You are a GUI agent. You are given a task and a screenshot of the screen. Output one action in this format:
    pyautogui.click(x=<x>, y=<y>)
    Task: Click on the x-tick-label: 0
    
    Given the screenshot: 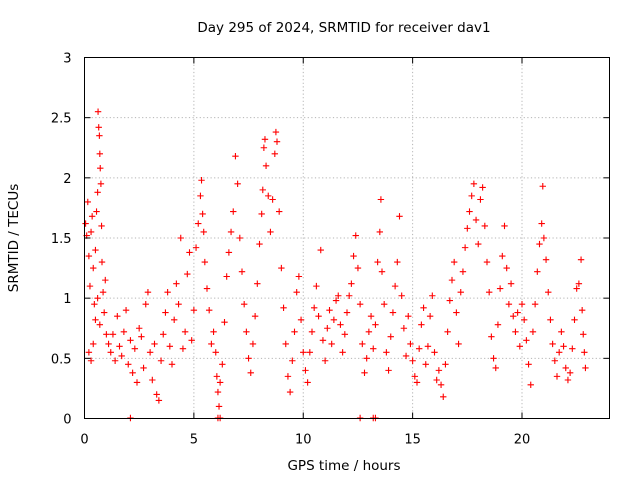 What is the action you would take?
    pyautogui.click(x=84, y=440)
    